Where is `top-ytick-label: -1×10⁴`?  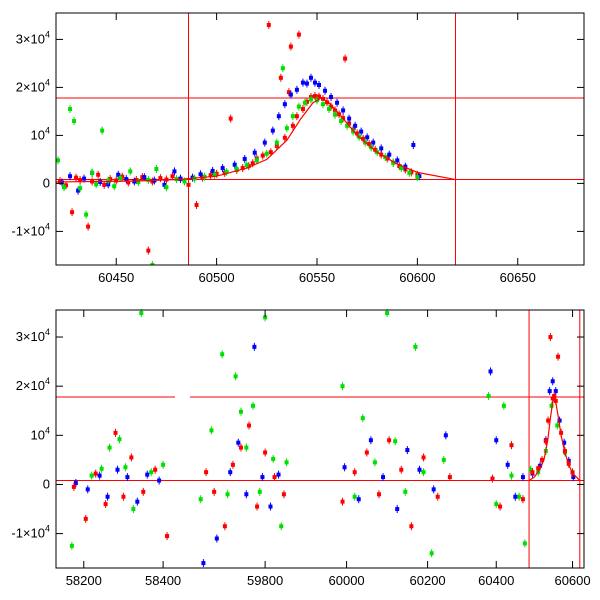 top-ytick-label: -1×10⁴ is located at coordinates (30, 229).